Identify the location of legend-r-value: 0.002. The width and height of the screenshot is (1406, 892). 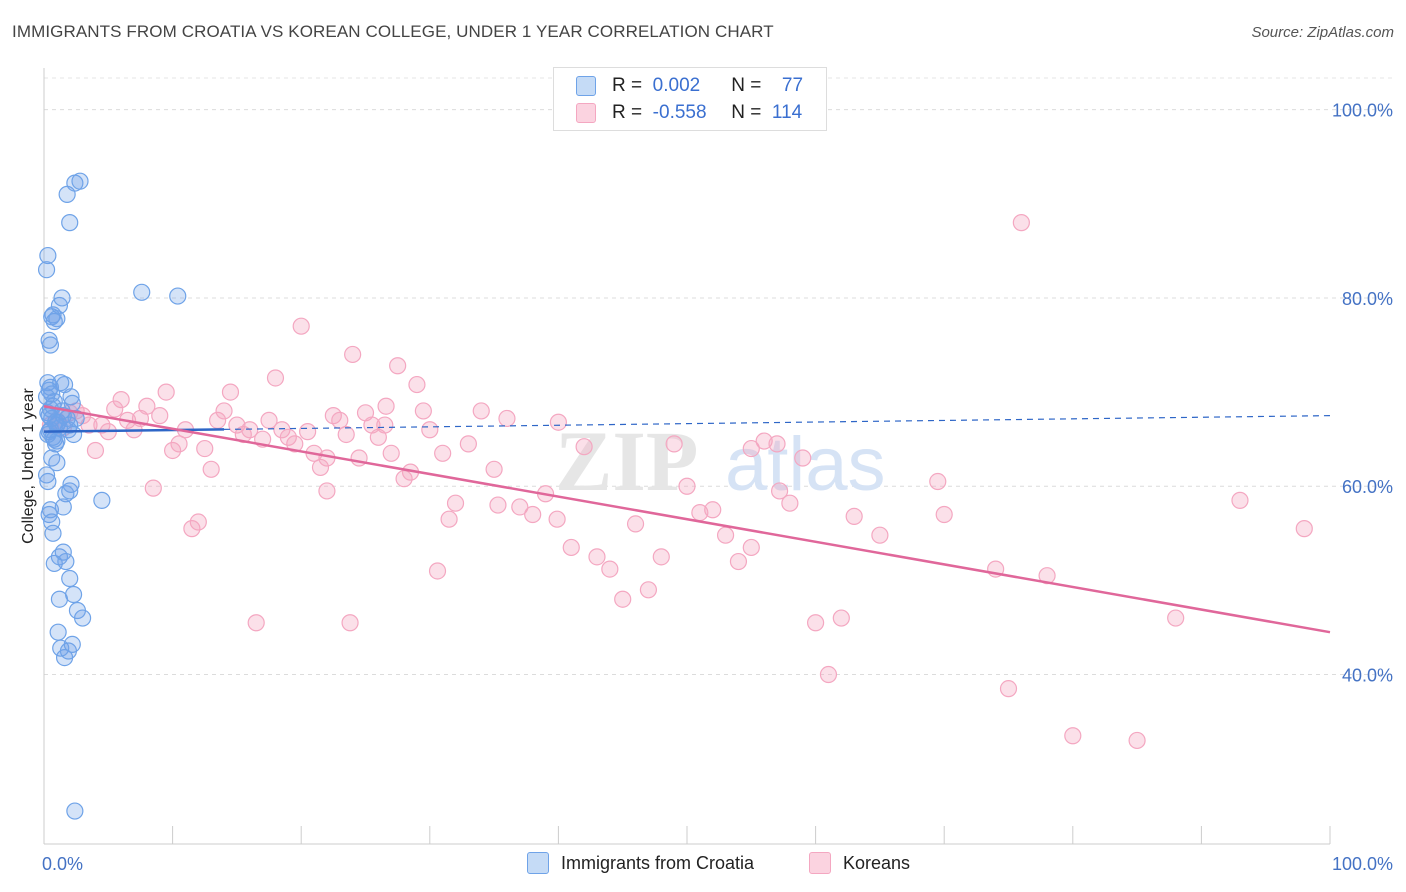
(676, 85).